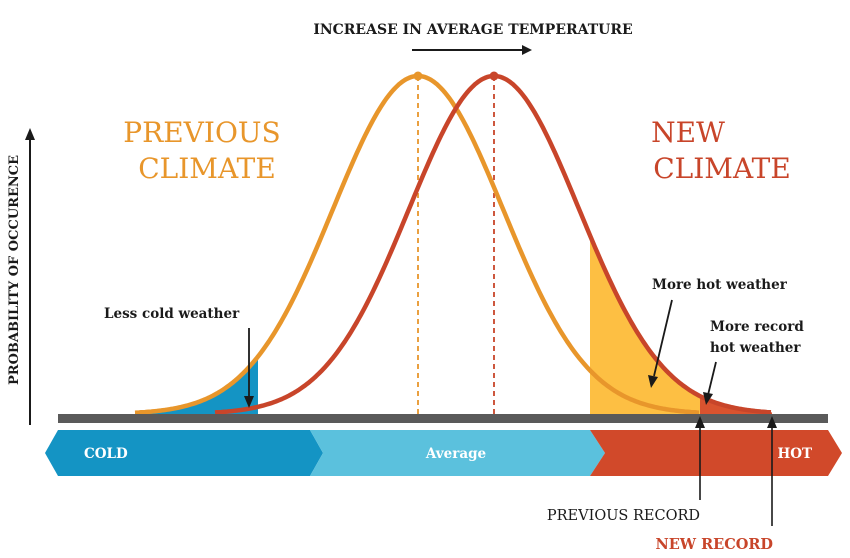 This screenshot has height=558, width=850. Describe the element at coordinates (201, 132) in the screenshot. I see `previous-climate-label: PREVIOUS` at that location.